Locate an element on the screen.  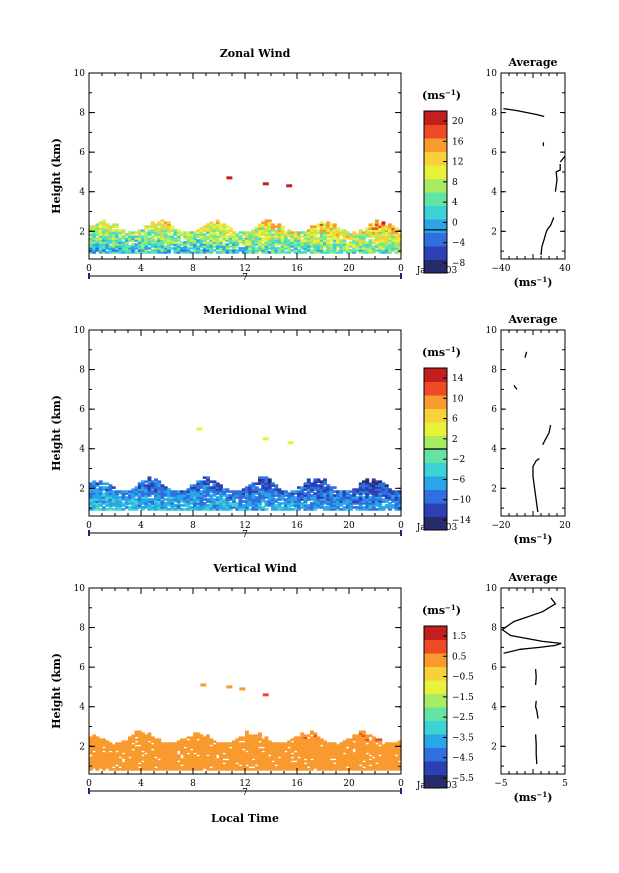
average-profile-line is located at coordinates (526, 354).